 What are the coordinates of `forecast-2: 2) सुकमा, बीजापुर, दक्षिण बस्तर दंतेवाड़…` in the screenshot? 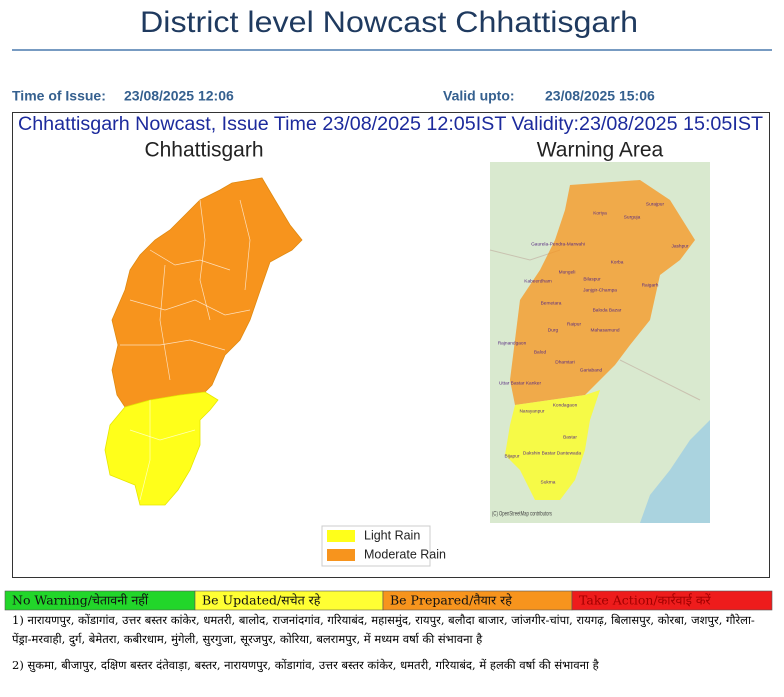 It's located at (305, 665).